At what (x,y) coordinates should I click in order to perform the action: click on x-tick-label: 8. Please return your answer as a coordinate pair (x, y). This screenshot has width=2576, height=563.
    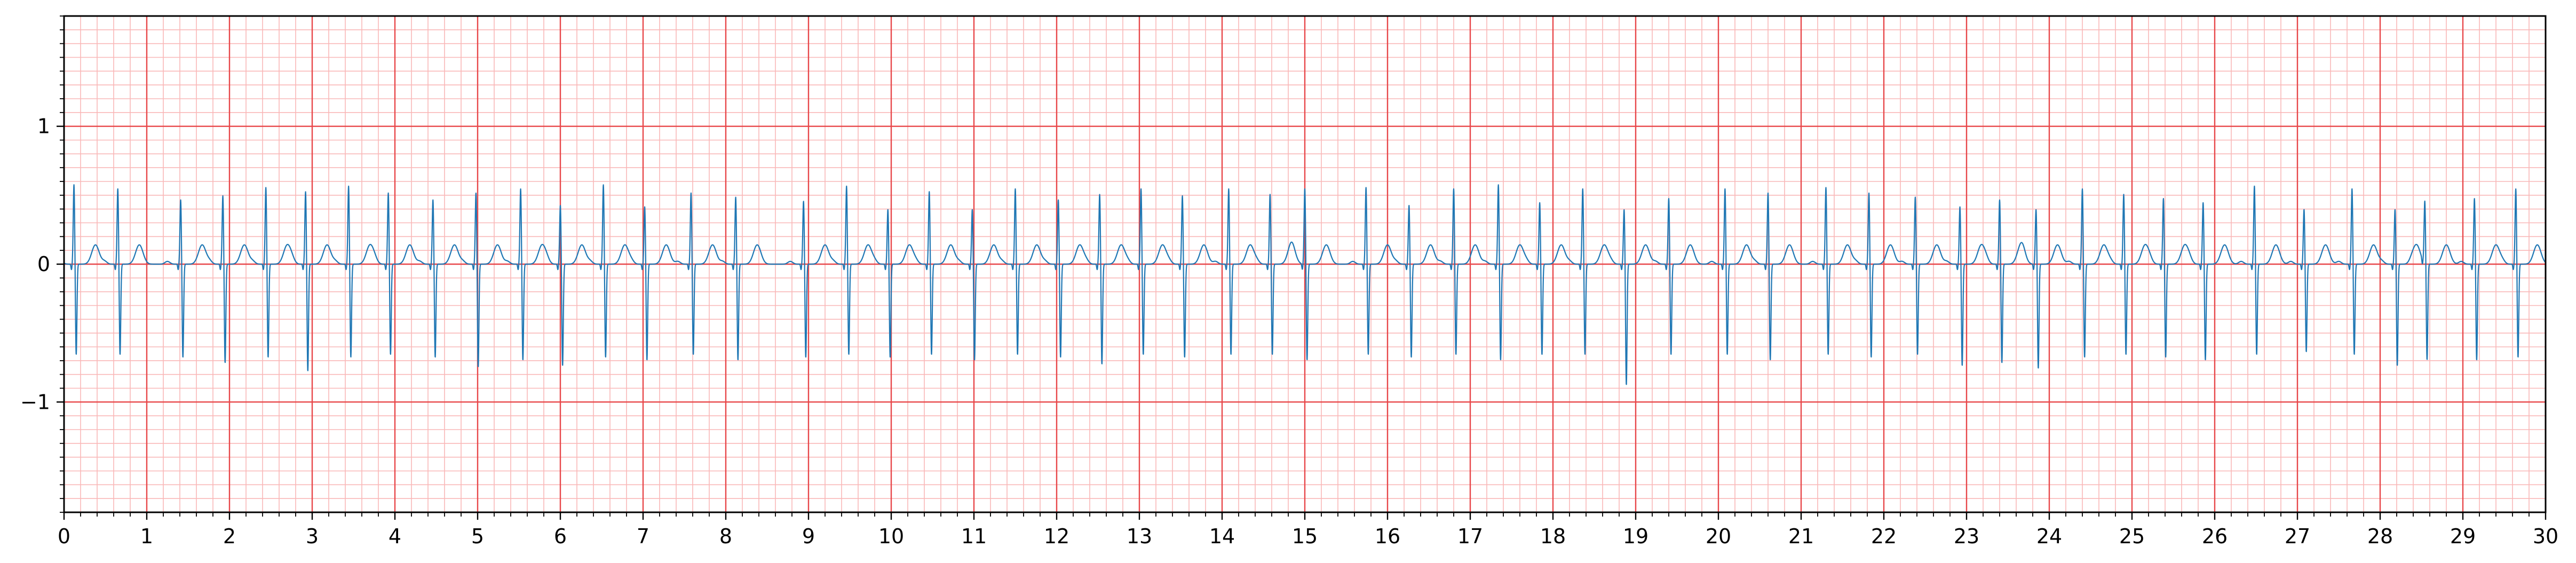
    Looking at the image, I should click on (725, 536).